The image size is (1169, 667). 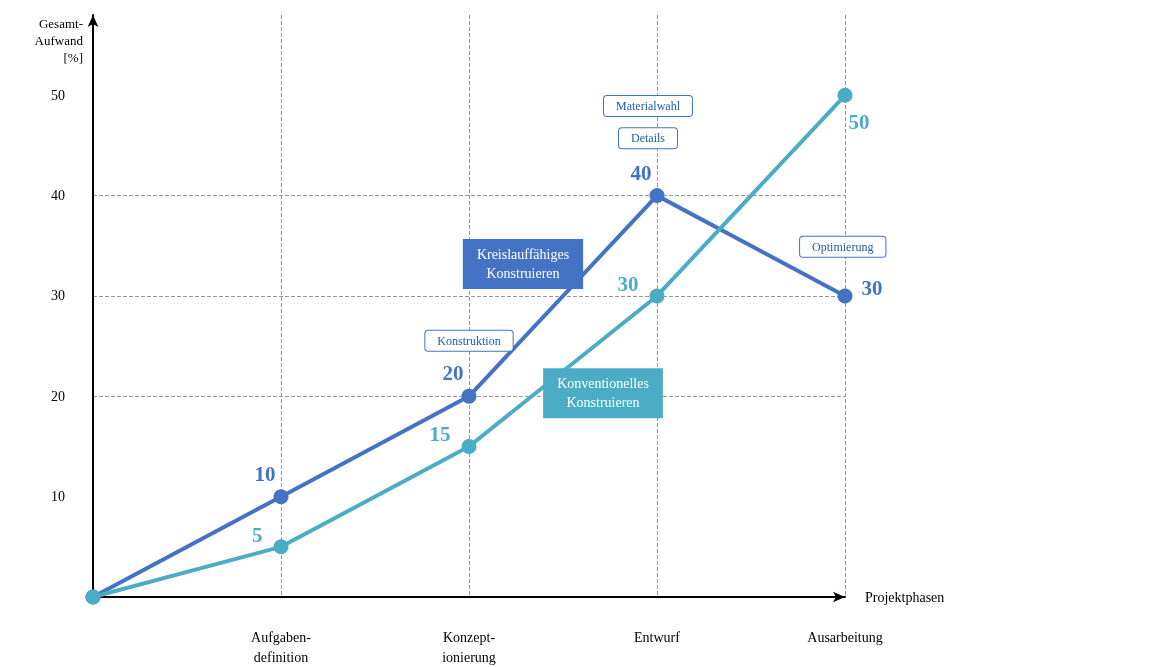 I want to click on x-tick-label: Ausarbeitung, so click(x=845, y=637).